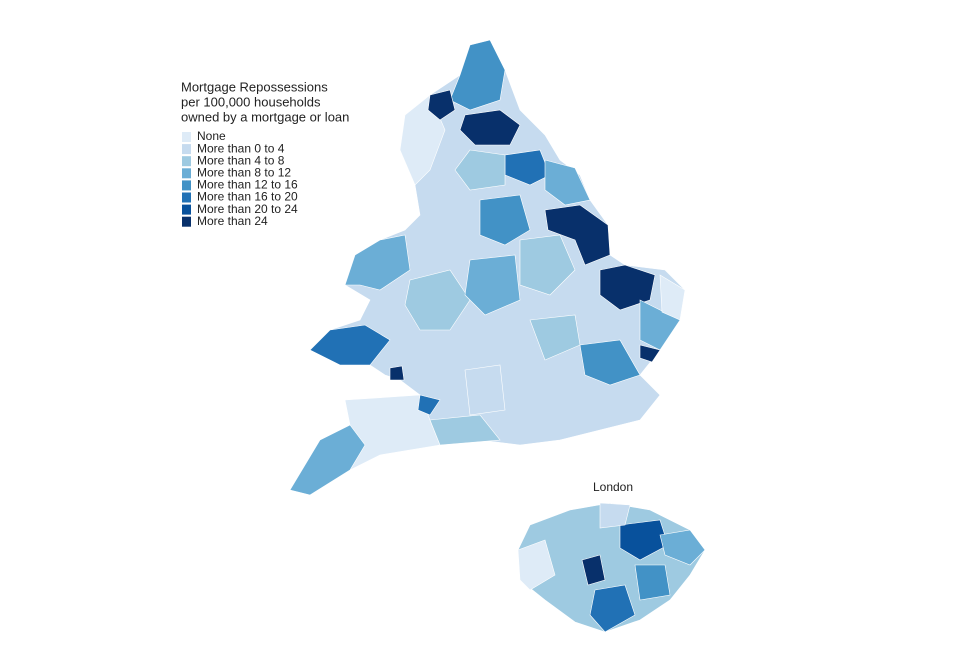  I want to click on legend-label: More than 0 to 4, so click(241, 148).